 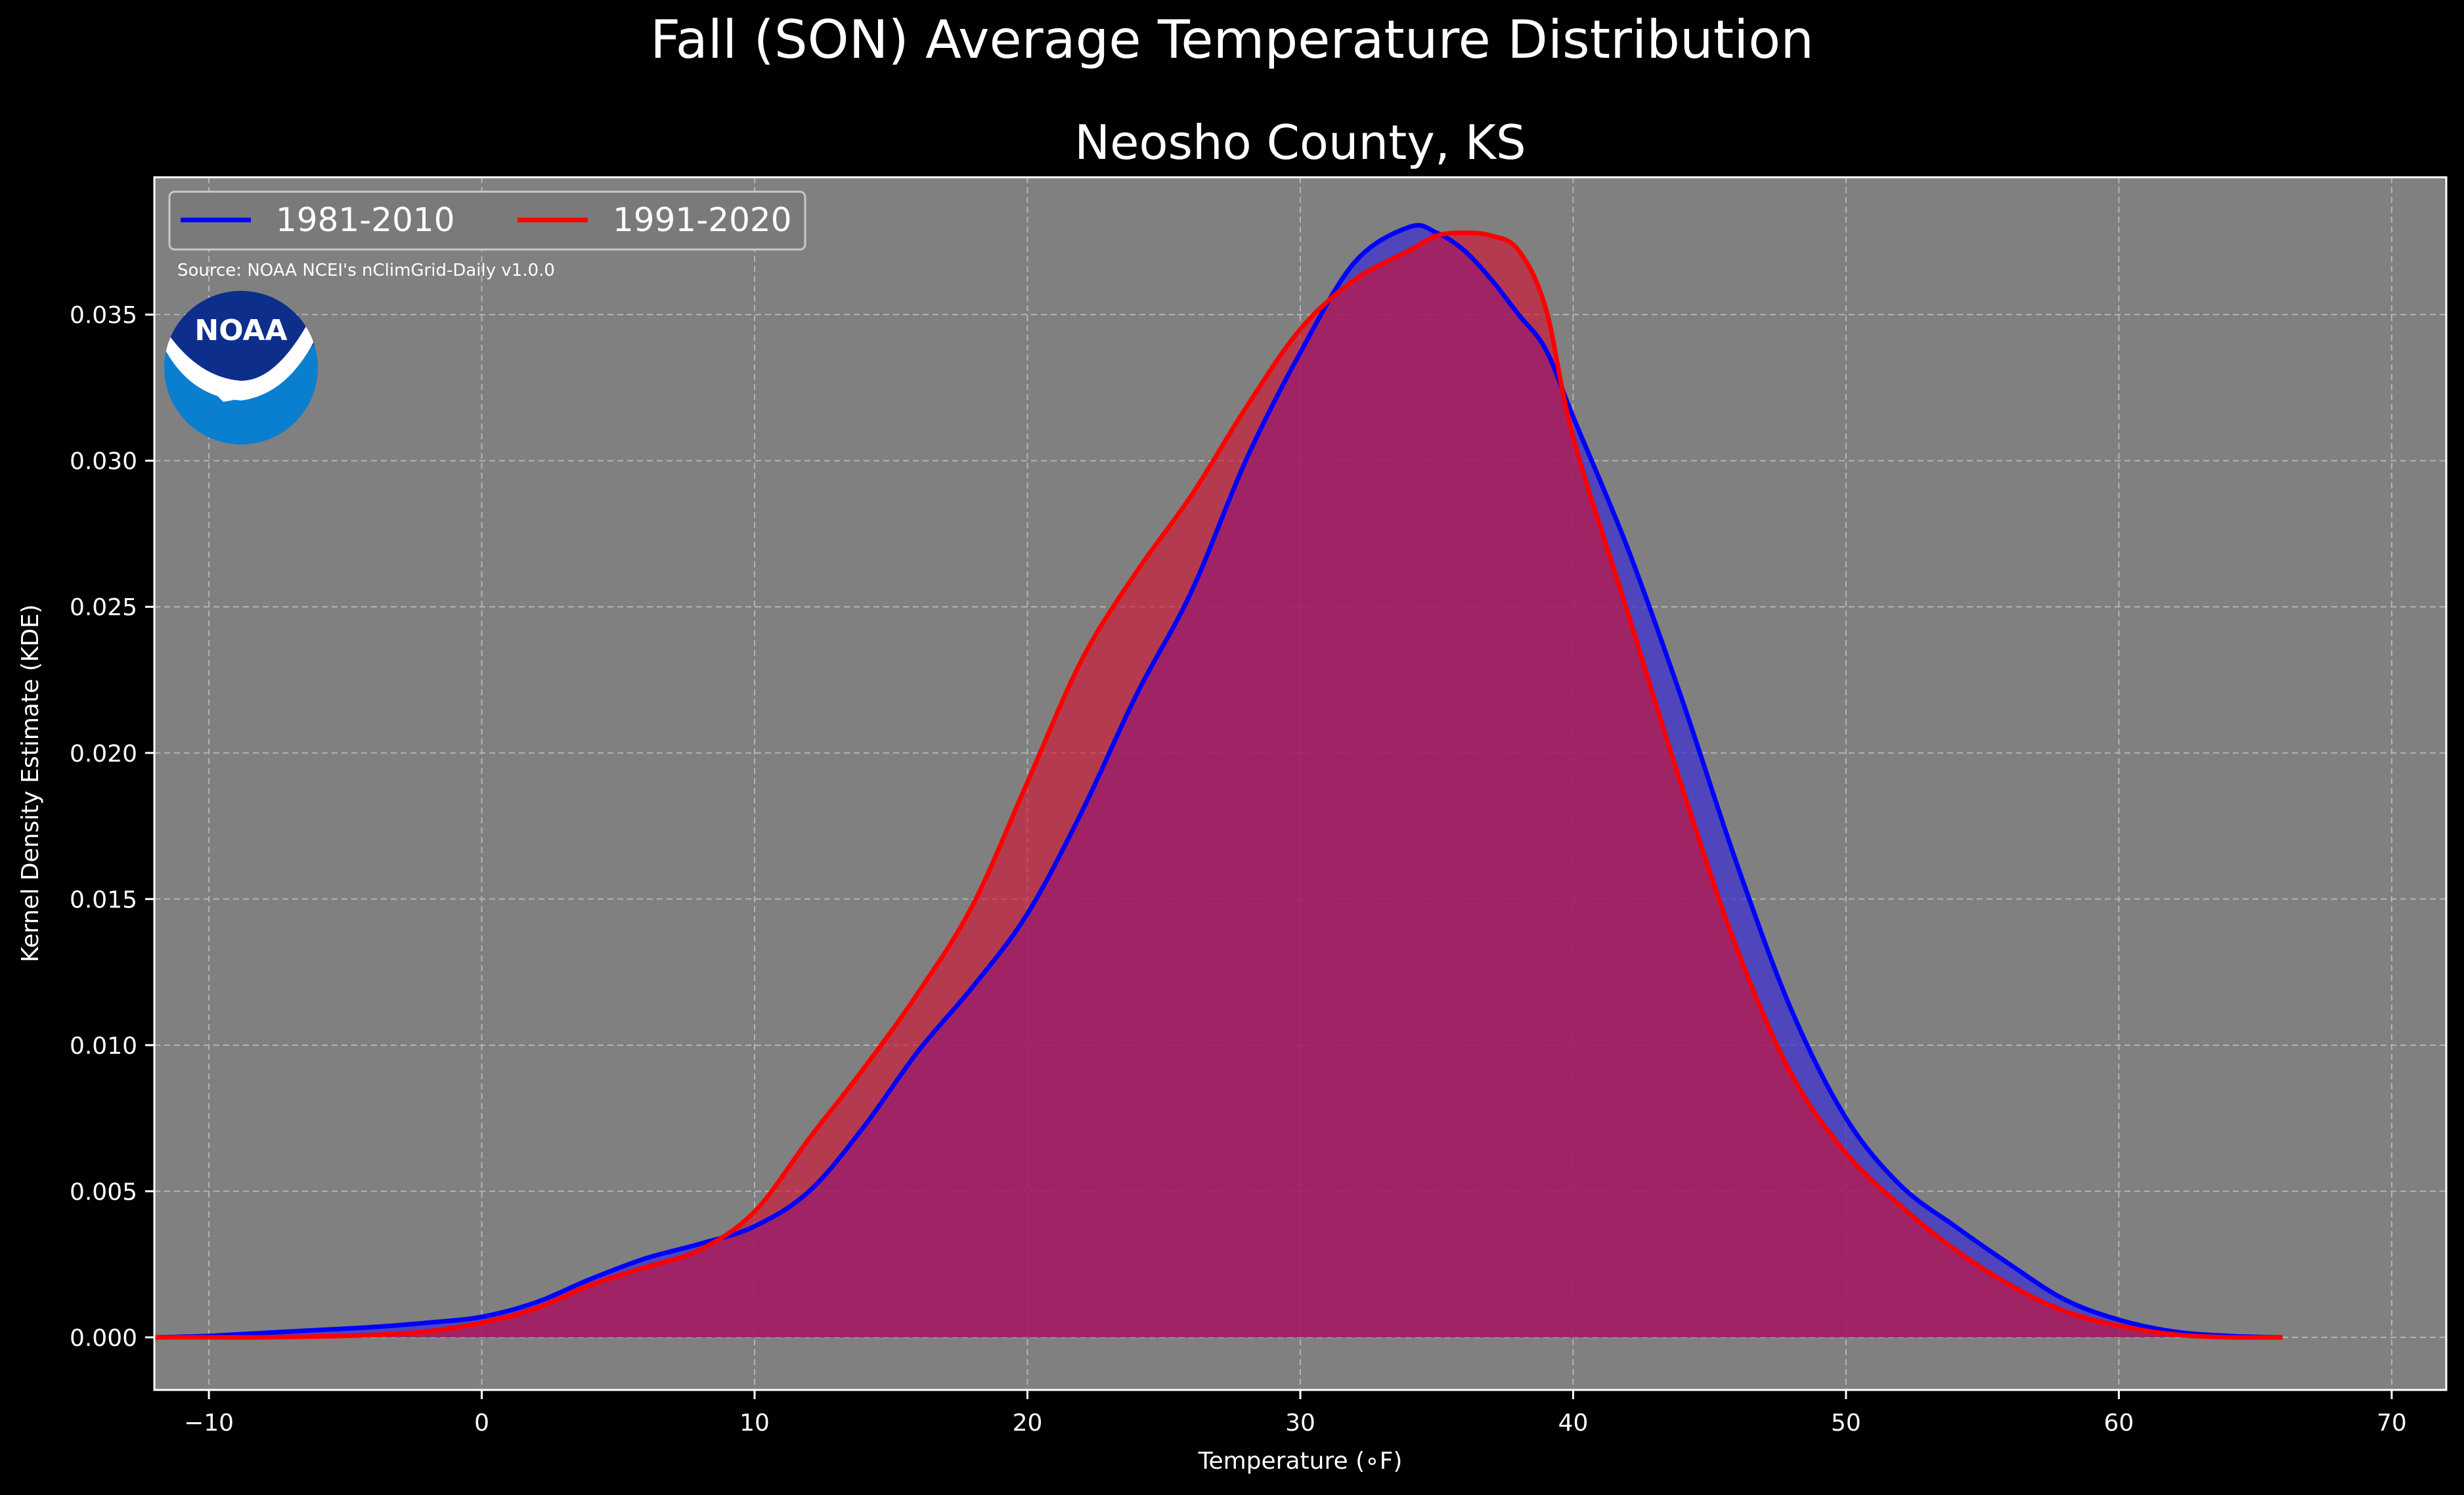 What do you see at coordinates (103, 607) in the screenshot?
I see `y-tick-label: 0.025` at bounding box center [103, 607].